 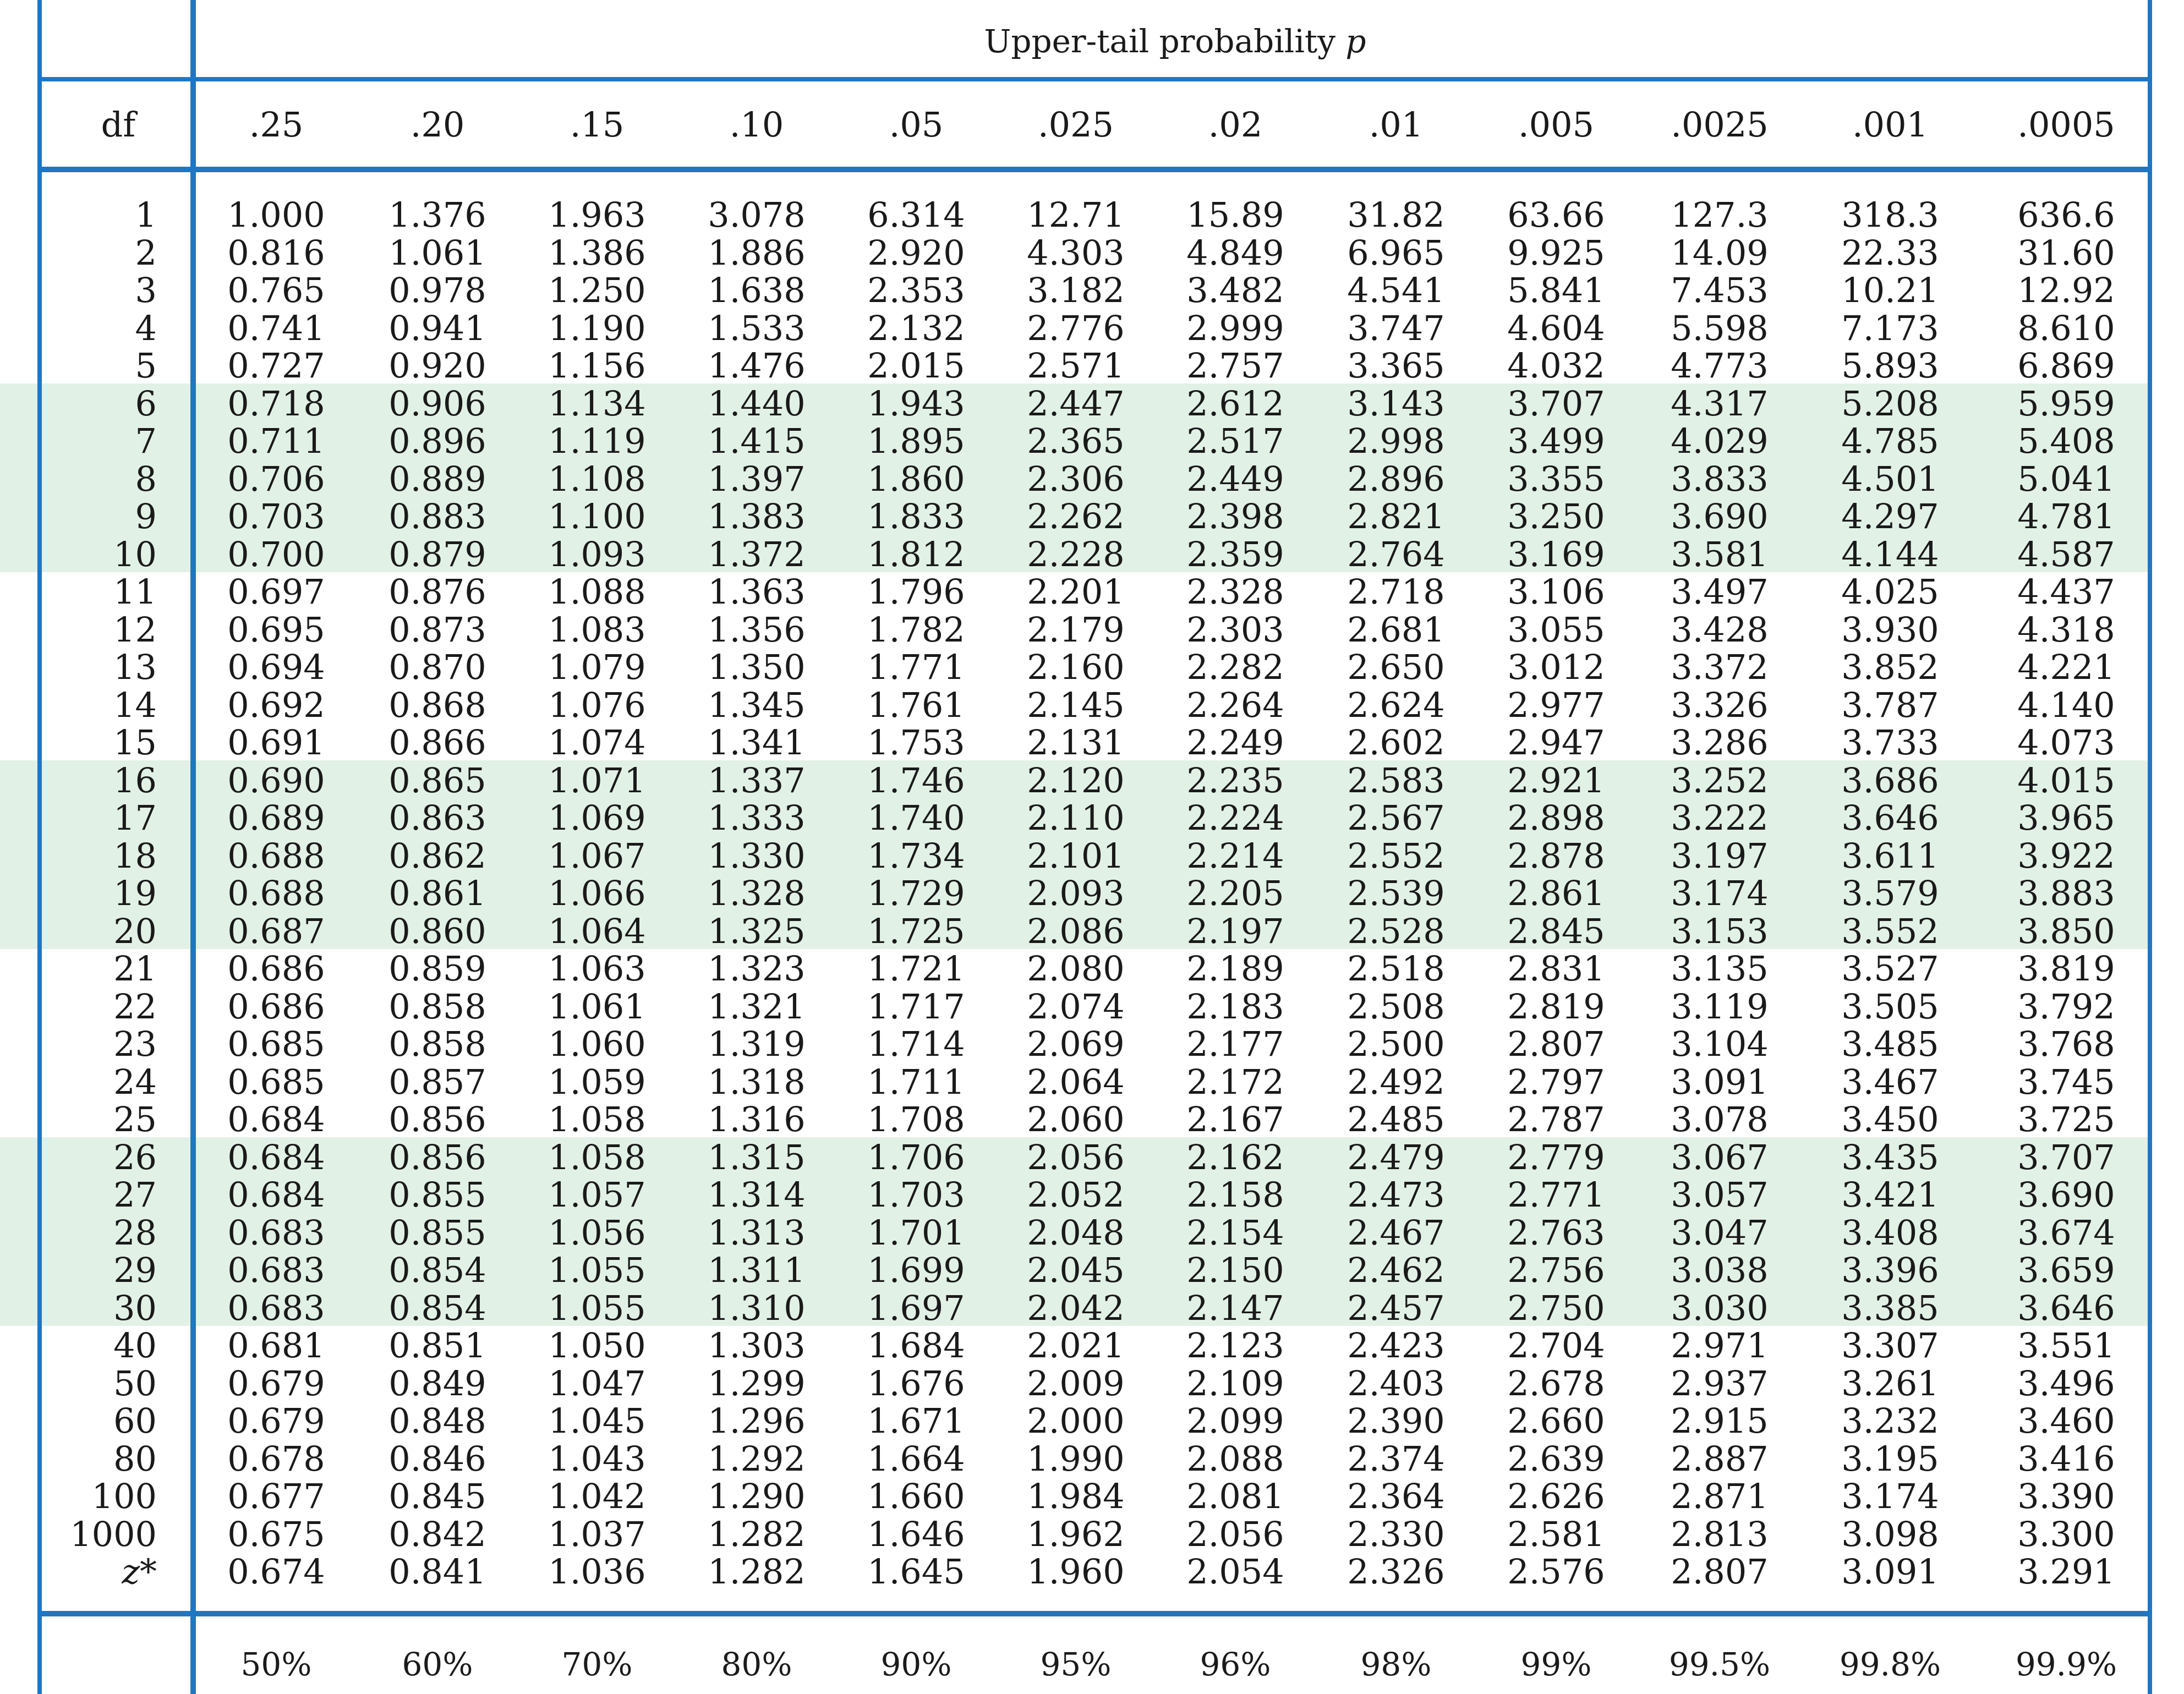 What do you see at coordinates (1076, 1270) in the screenshot?
I see `critical-value-cell: 2.045` at bounding box center [1076, 1270].